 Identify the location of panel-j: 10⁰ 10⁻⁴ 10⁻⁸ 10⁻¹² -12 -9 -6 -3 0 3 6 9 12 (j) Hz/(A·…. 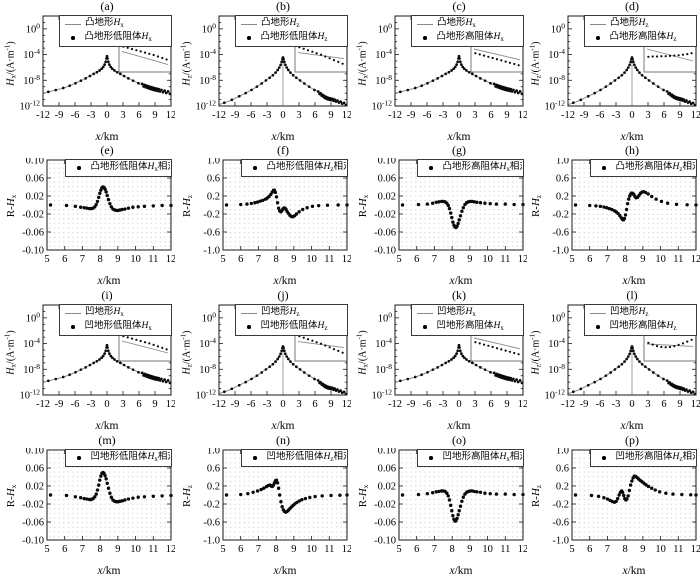
(265, 361).